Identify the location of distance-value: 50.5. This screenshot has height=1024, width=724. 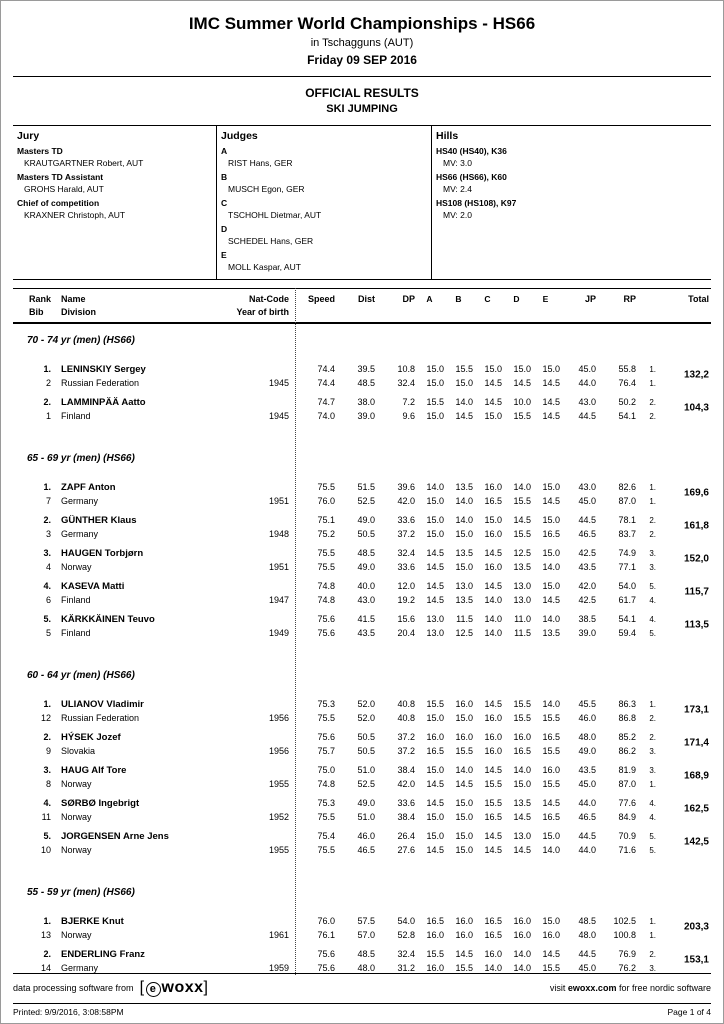
(366, 751).